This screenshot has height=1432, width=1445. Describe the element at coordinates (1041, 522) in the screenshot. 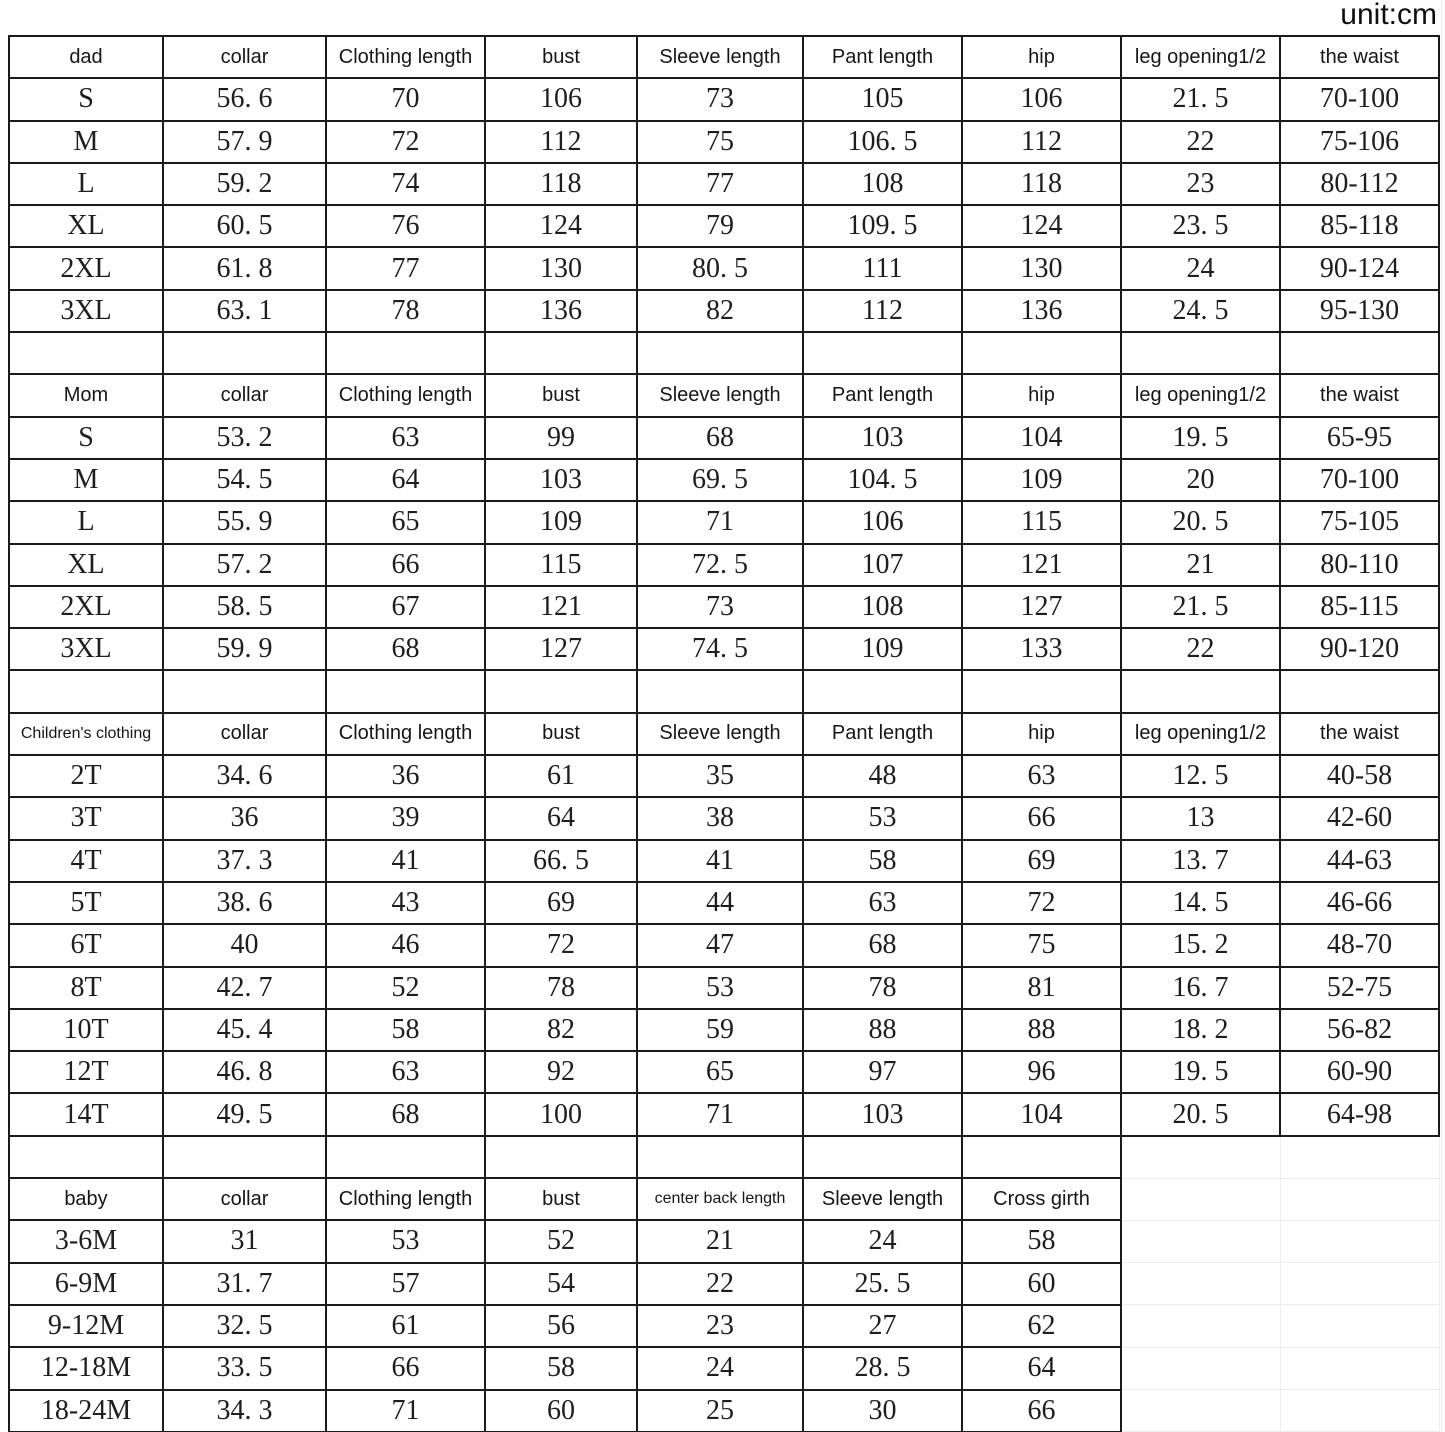

I see `data-cell: 115` at that location.